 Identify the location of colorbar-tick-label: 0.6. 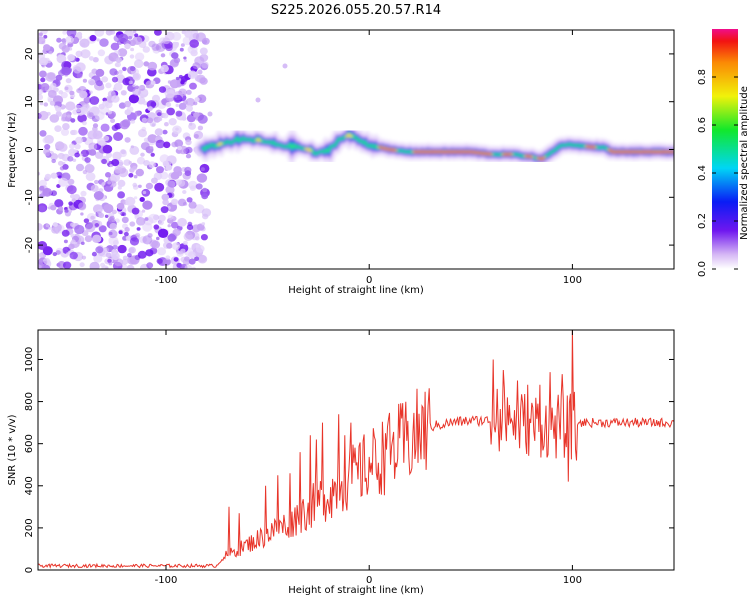
(702, 125).